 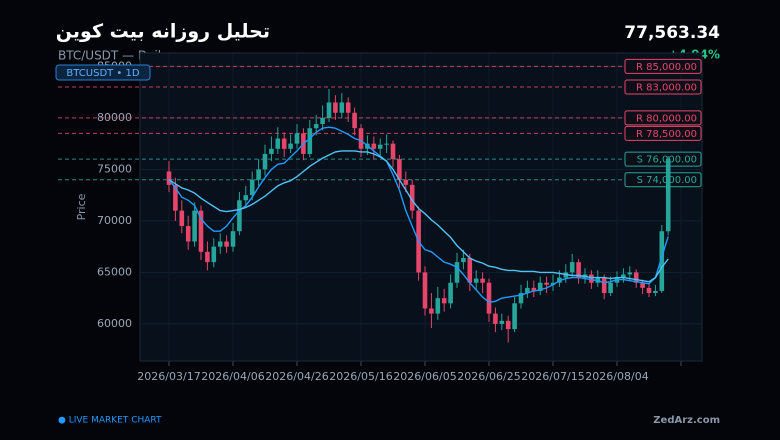 I want to click on x-tick-label: 2026/04/06, so click(x=232, y=376).